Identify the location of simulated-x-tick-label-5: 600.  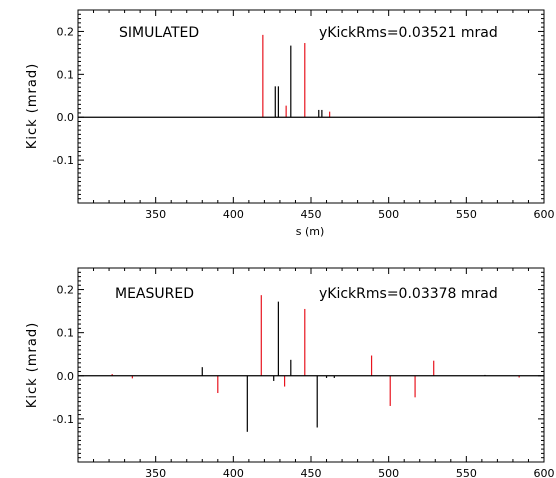
(544, 214).